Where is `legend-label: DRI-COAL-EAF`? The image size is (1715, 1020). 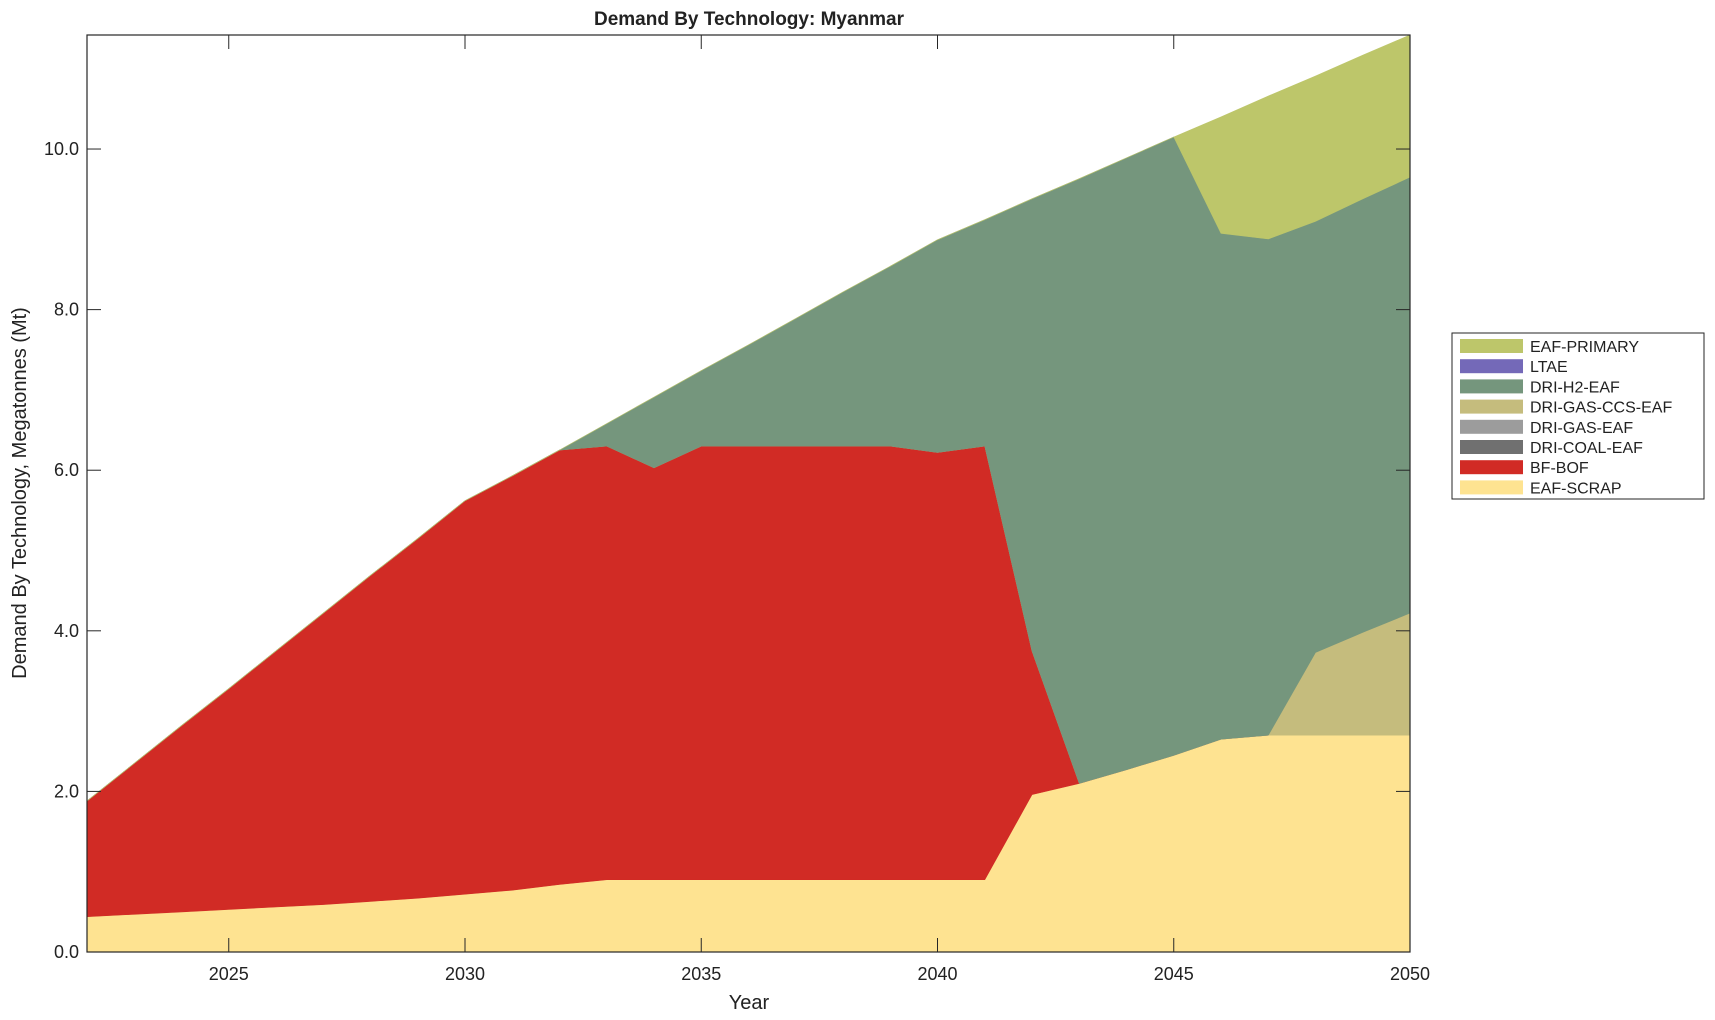 legend-label: DRI-COAL-EAF is located at coordinates (1586, 448).